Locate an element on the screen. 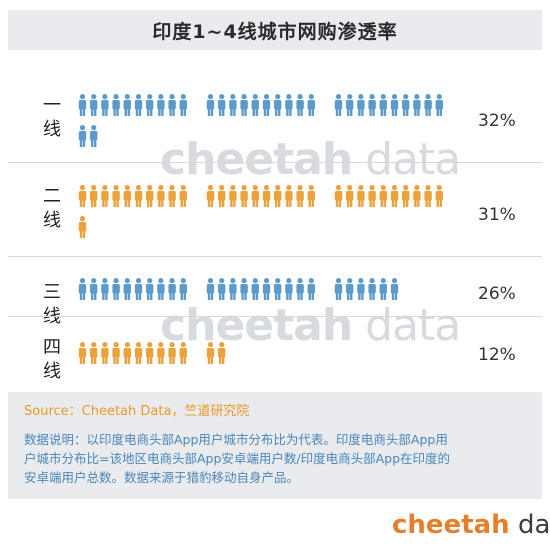 This screenshot has height=546, width=550. brand-logo: cheetah data is located at coordinates (471, 525).